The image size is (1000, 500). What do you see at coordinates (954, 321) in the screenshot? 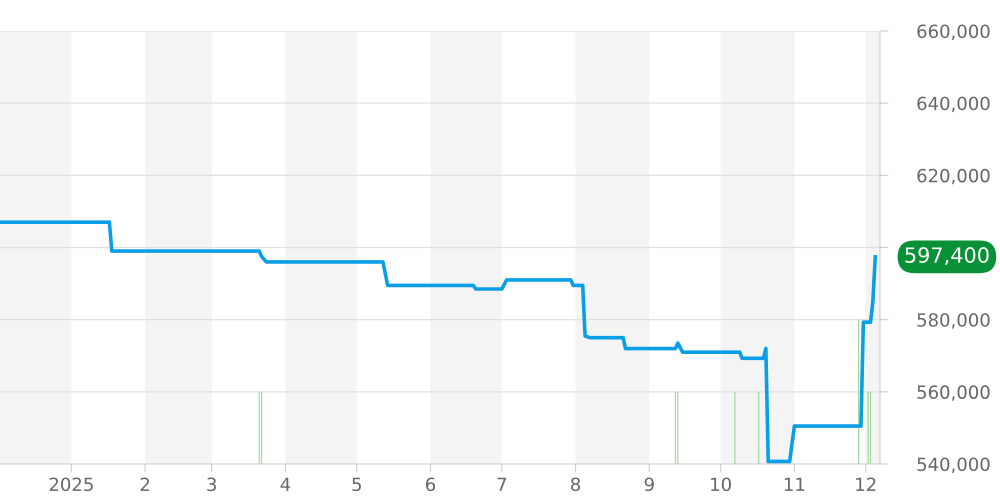
I see `y-tick-label: 580,000` at bounding box center [954, 321].